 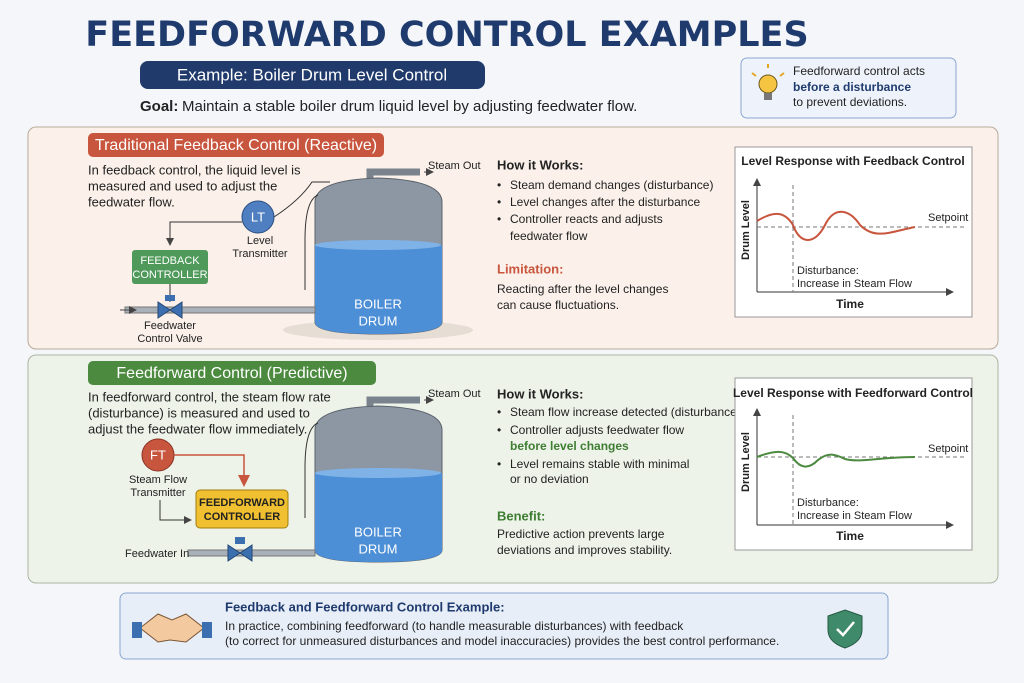 What do you see at coordinates (582, 289) in the screenshot?
I see `note: Reacting after the level changes` at bounding box center [582, 289].